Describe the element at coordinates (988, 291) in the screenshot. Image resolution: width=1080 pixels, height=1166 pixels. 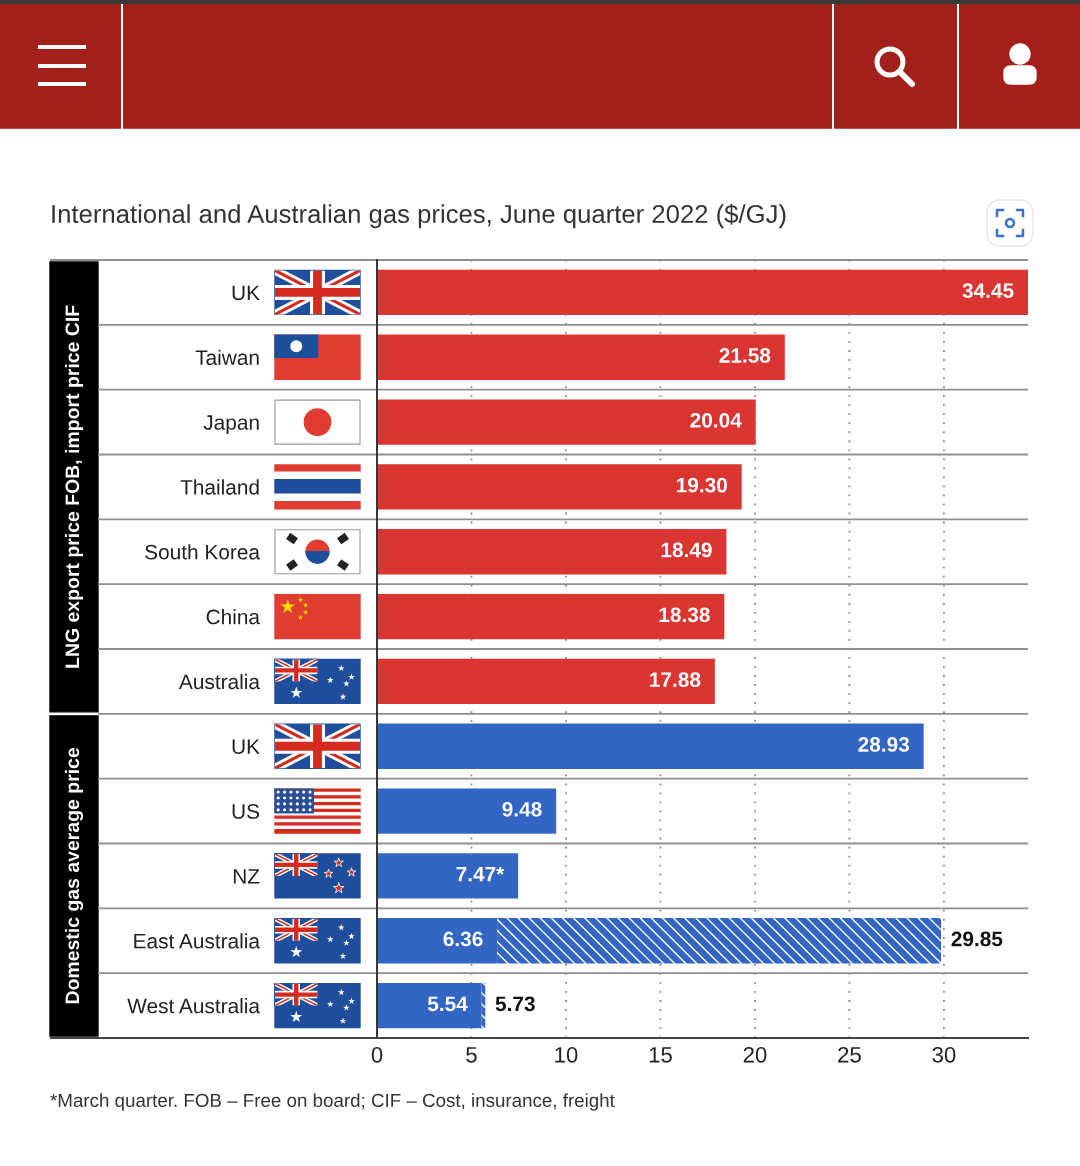
I see `data-label: 34.45` at that location.